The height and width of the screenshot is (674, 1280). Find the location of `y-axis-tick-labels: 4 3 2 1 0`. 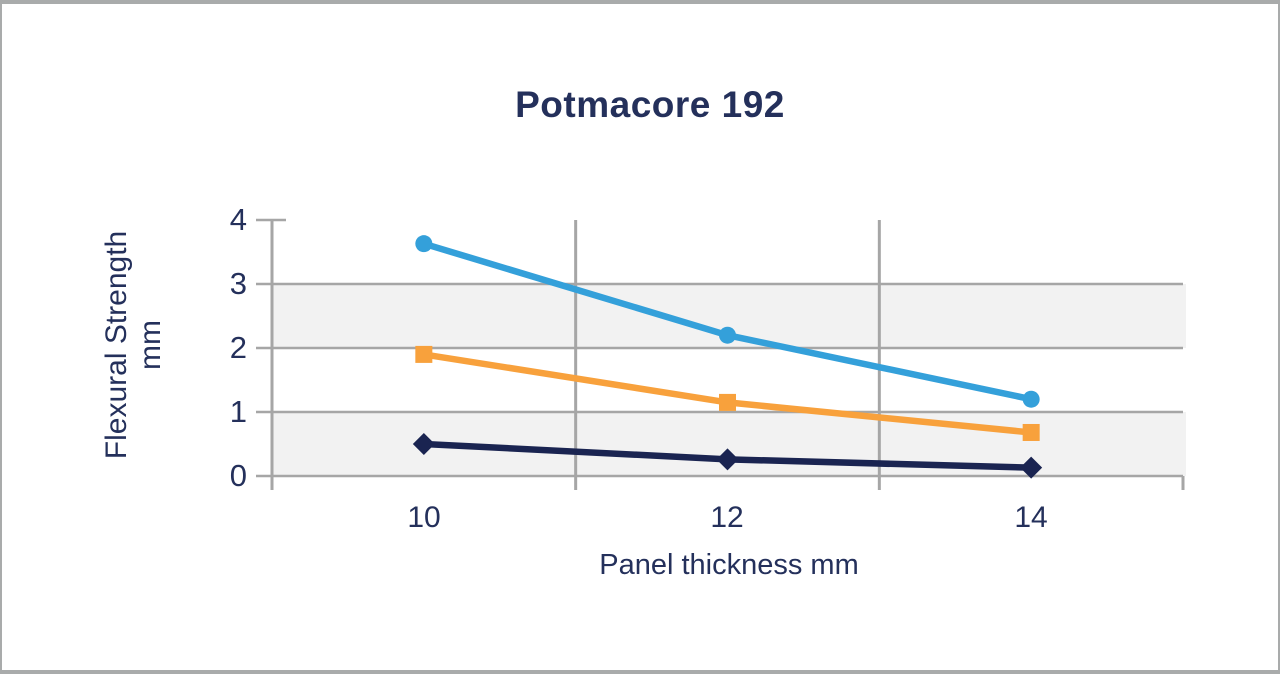

y-axis-tick-labels: 4 3 2 1 0 is located at coordinates (238, 347).